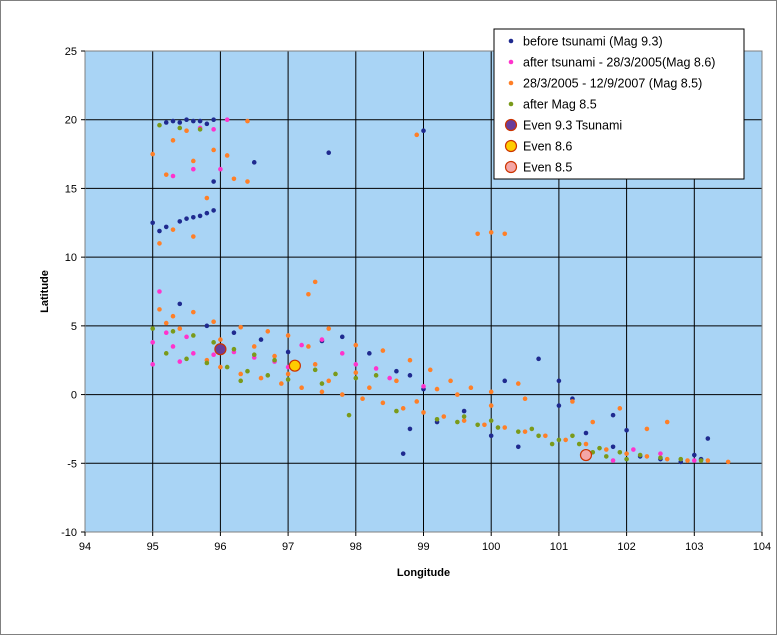 The image size is (777, 635). Describe the element at coordinates (559, 547) in the screenshot. I see `x-tick-label: 101` at that location.